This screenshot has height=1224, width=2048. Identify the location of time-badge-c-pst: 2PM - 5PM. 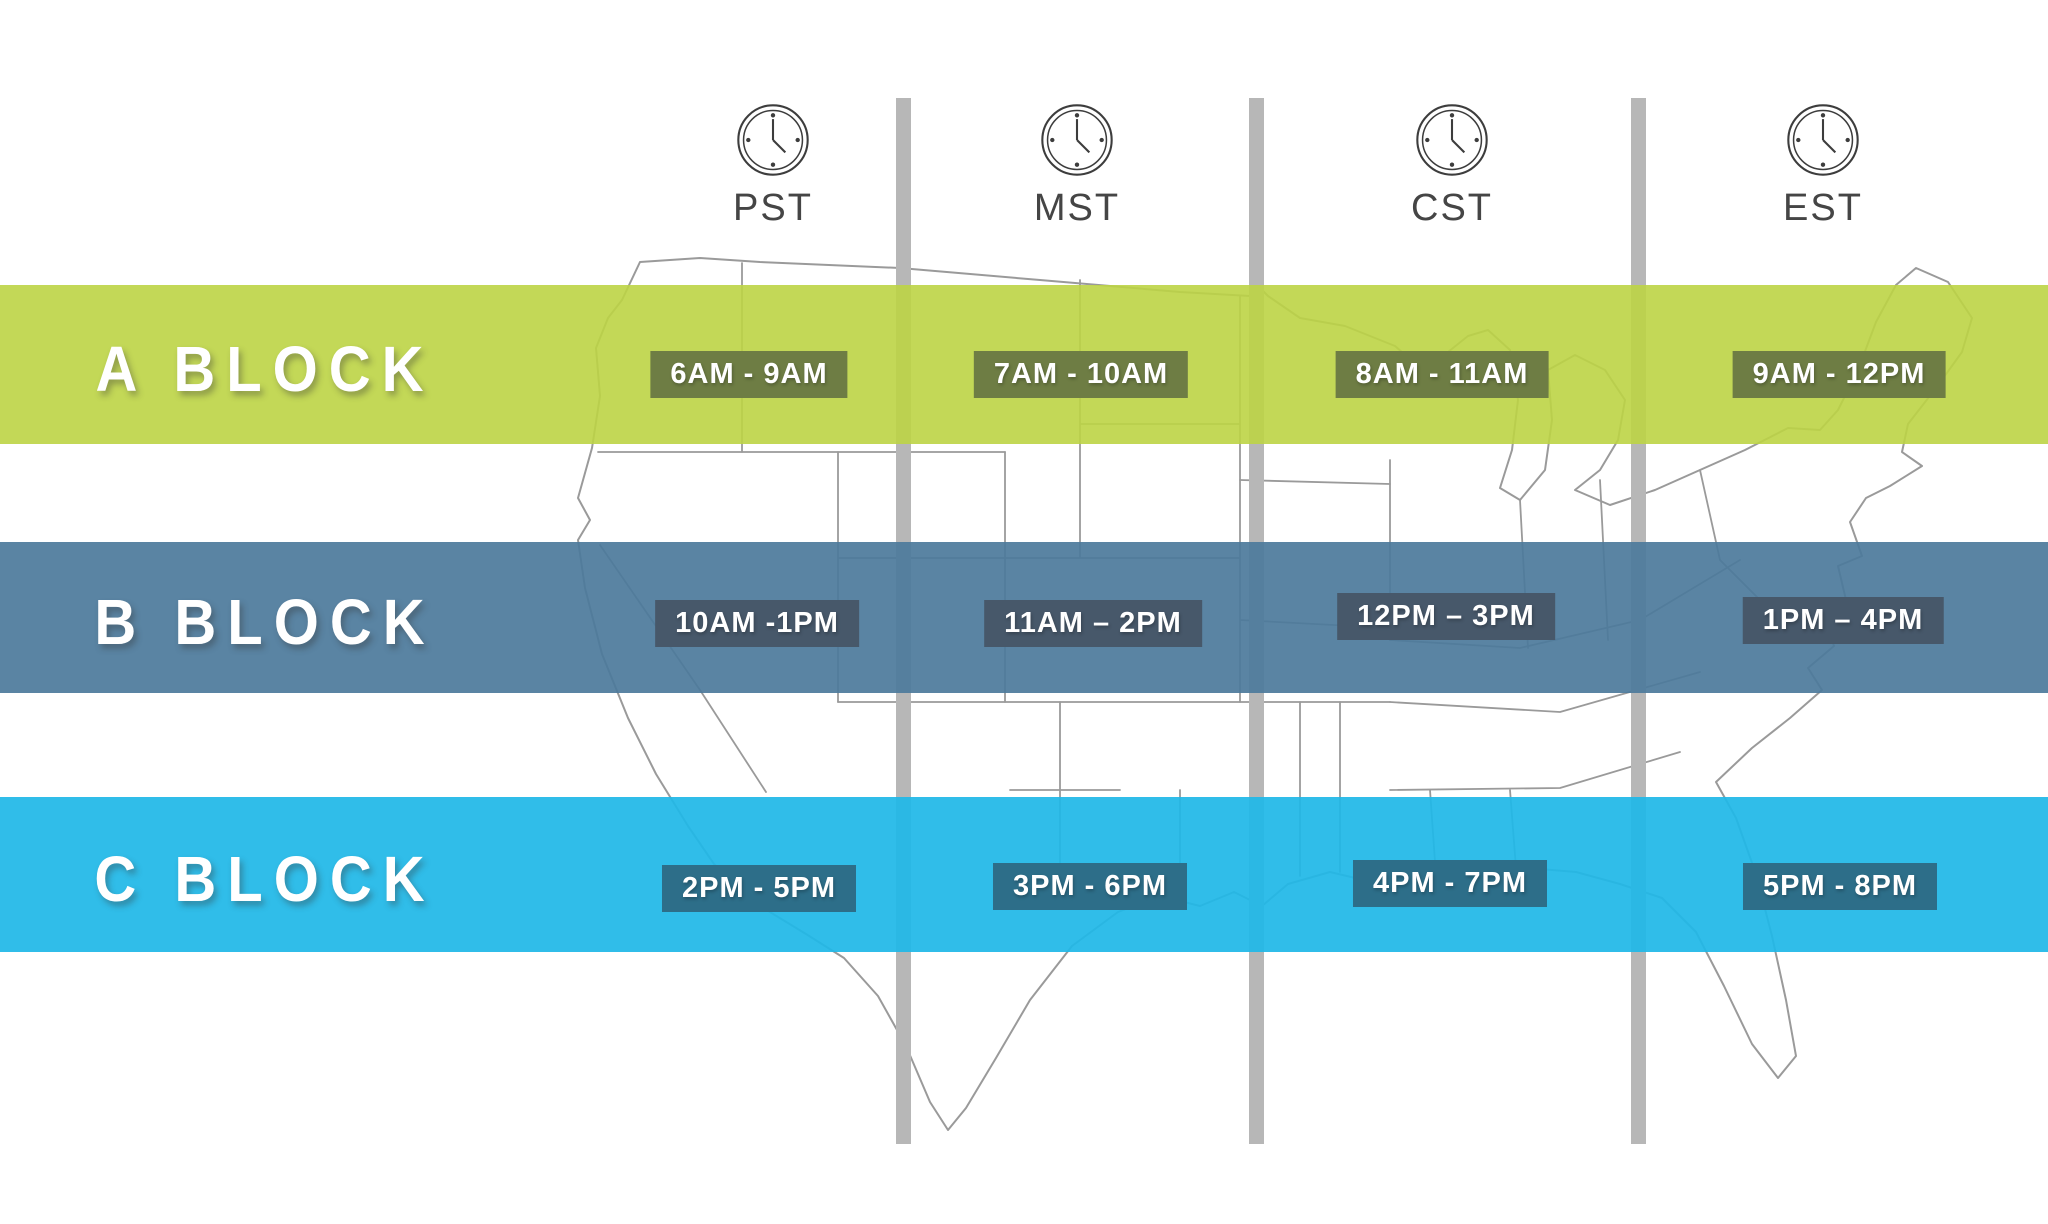
(759, 888).